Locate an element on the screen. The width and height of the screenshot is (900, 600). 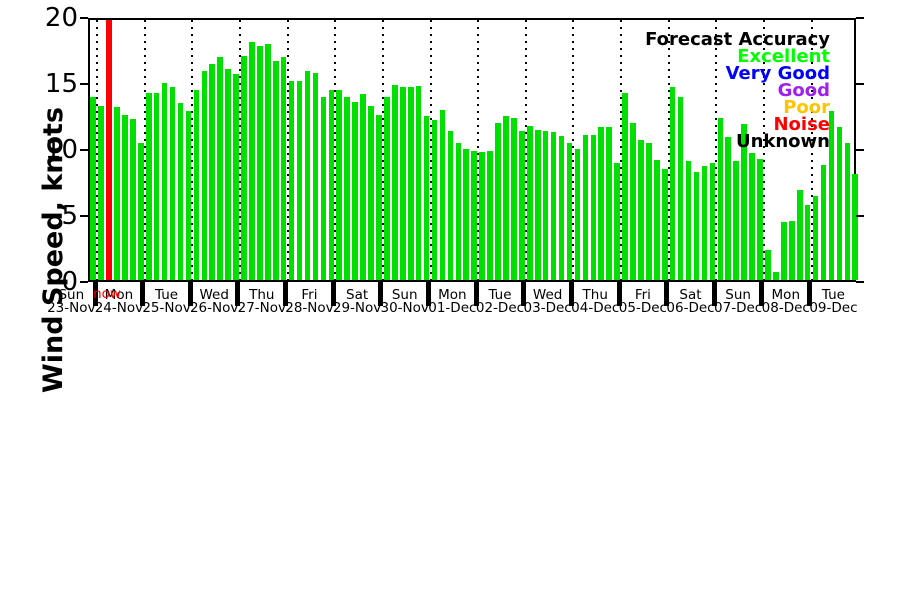
legend-entry-excellent: Excellent is located at coordinates (783, 56).